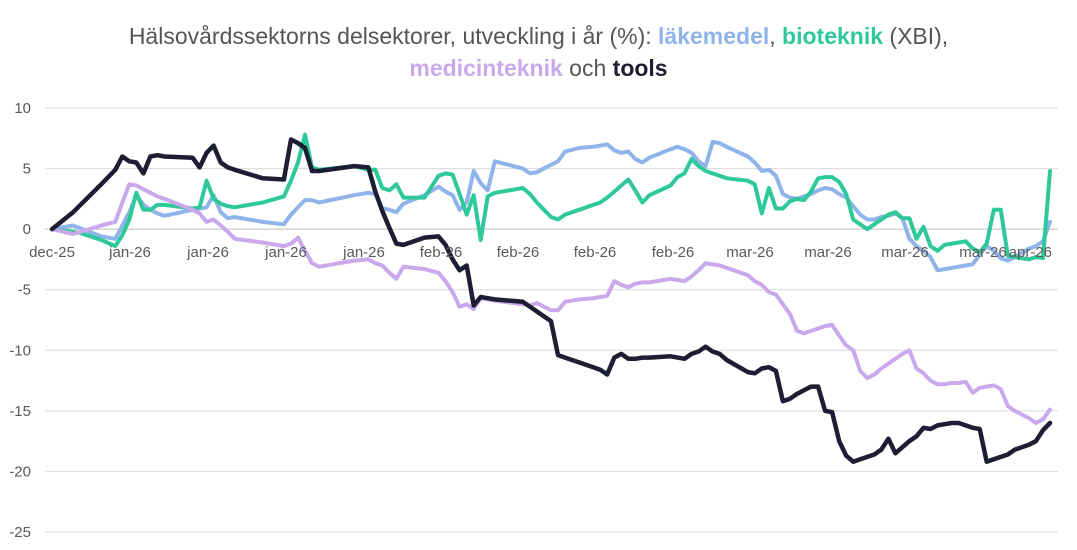  Describe the element at coordinates (52, 252) in the screenshot. I see `x-tick-label: dec-25` at that location.